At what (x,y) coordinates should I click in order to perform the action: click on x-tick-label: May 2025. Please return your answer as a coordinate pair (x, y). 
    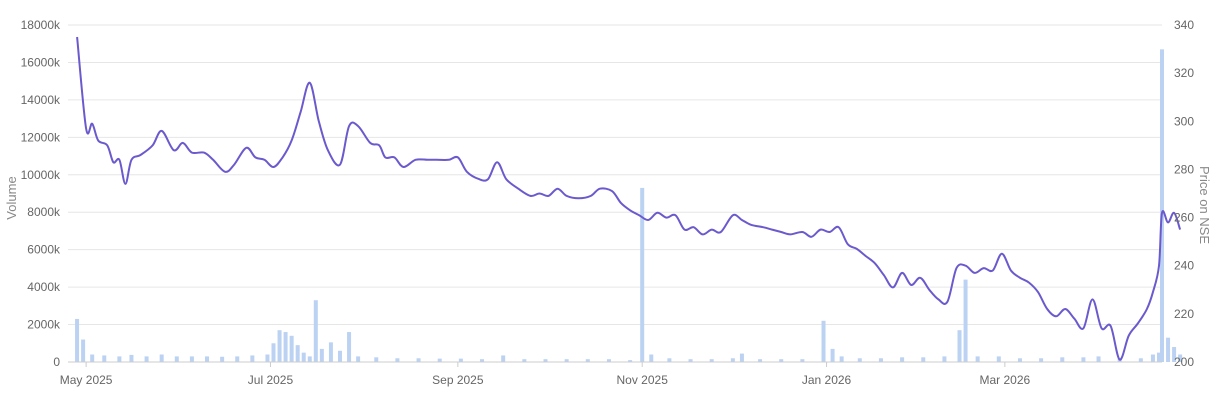
    Looking at the image, I should click on (86, 380).